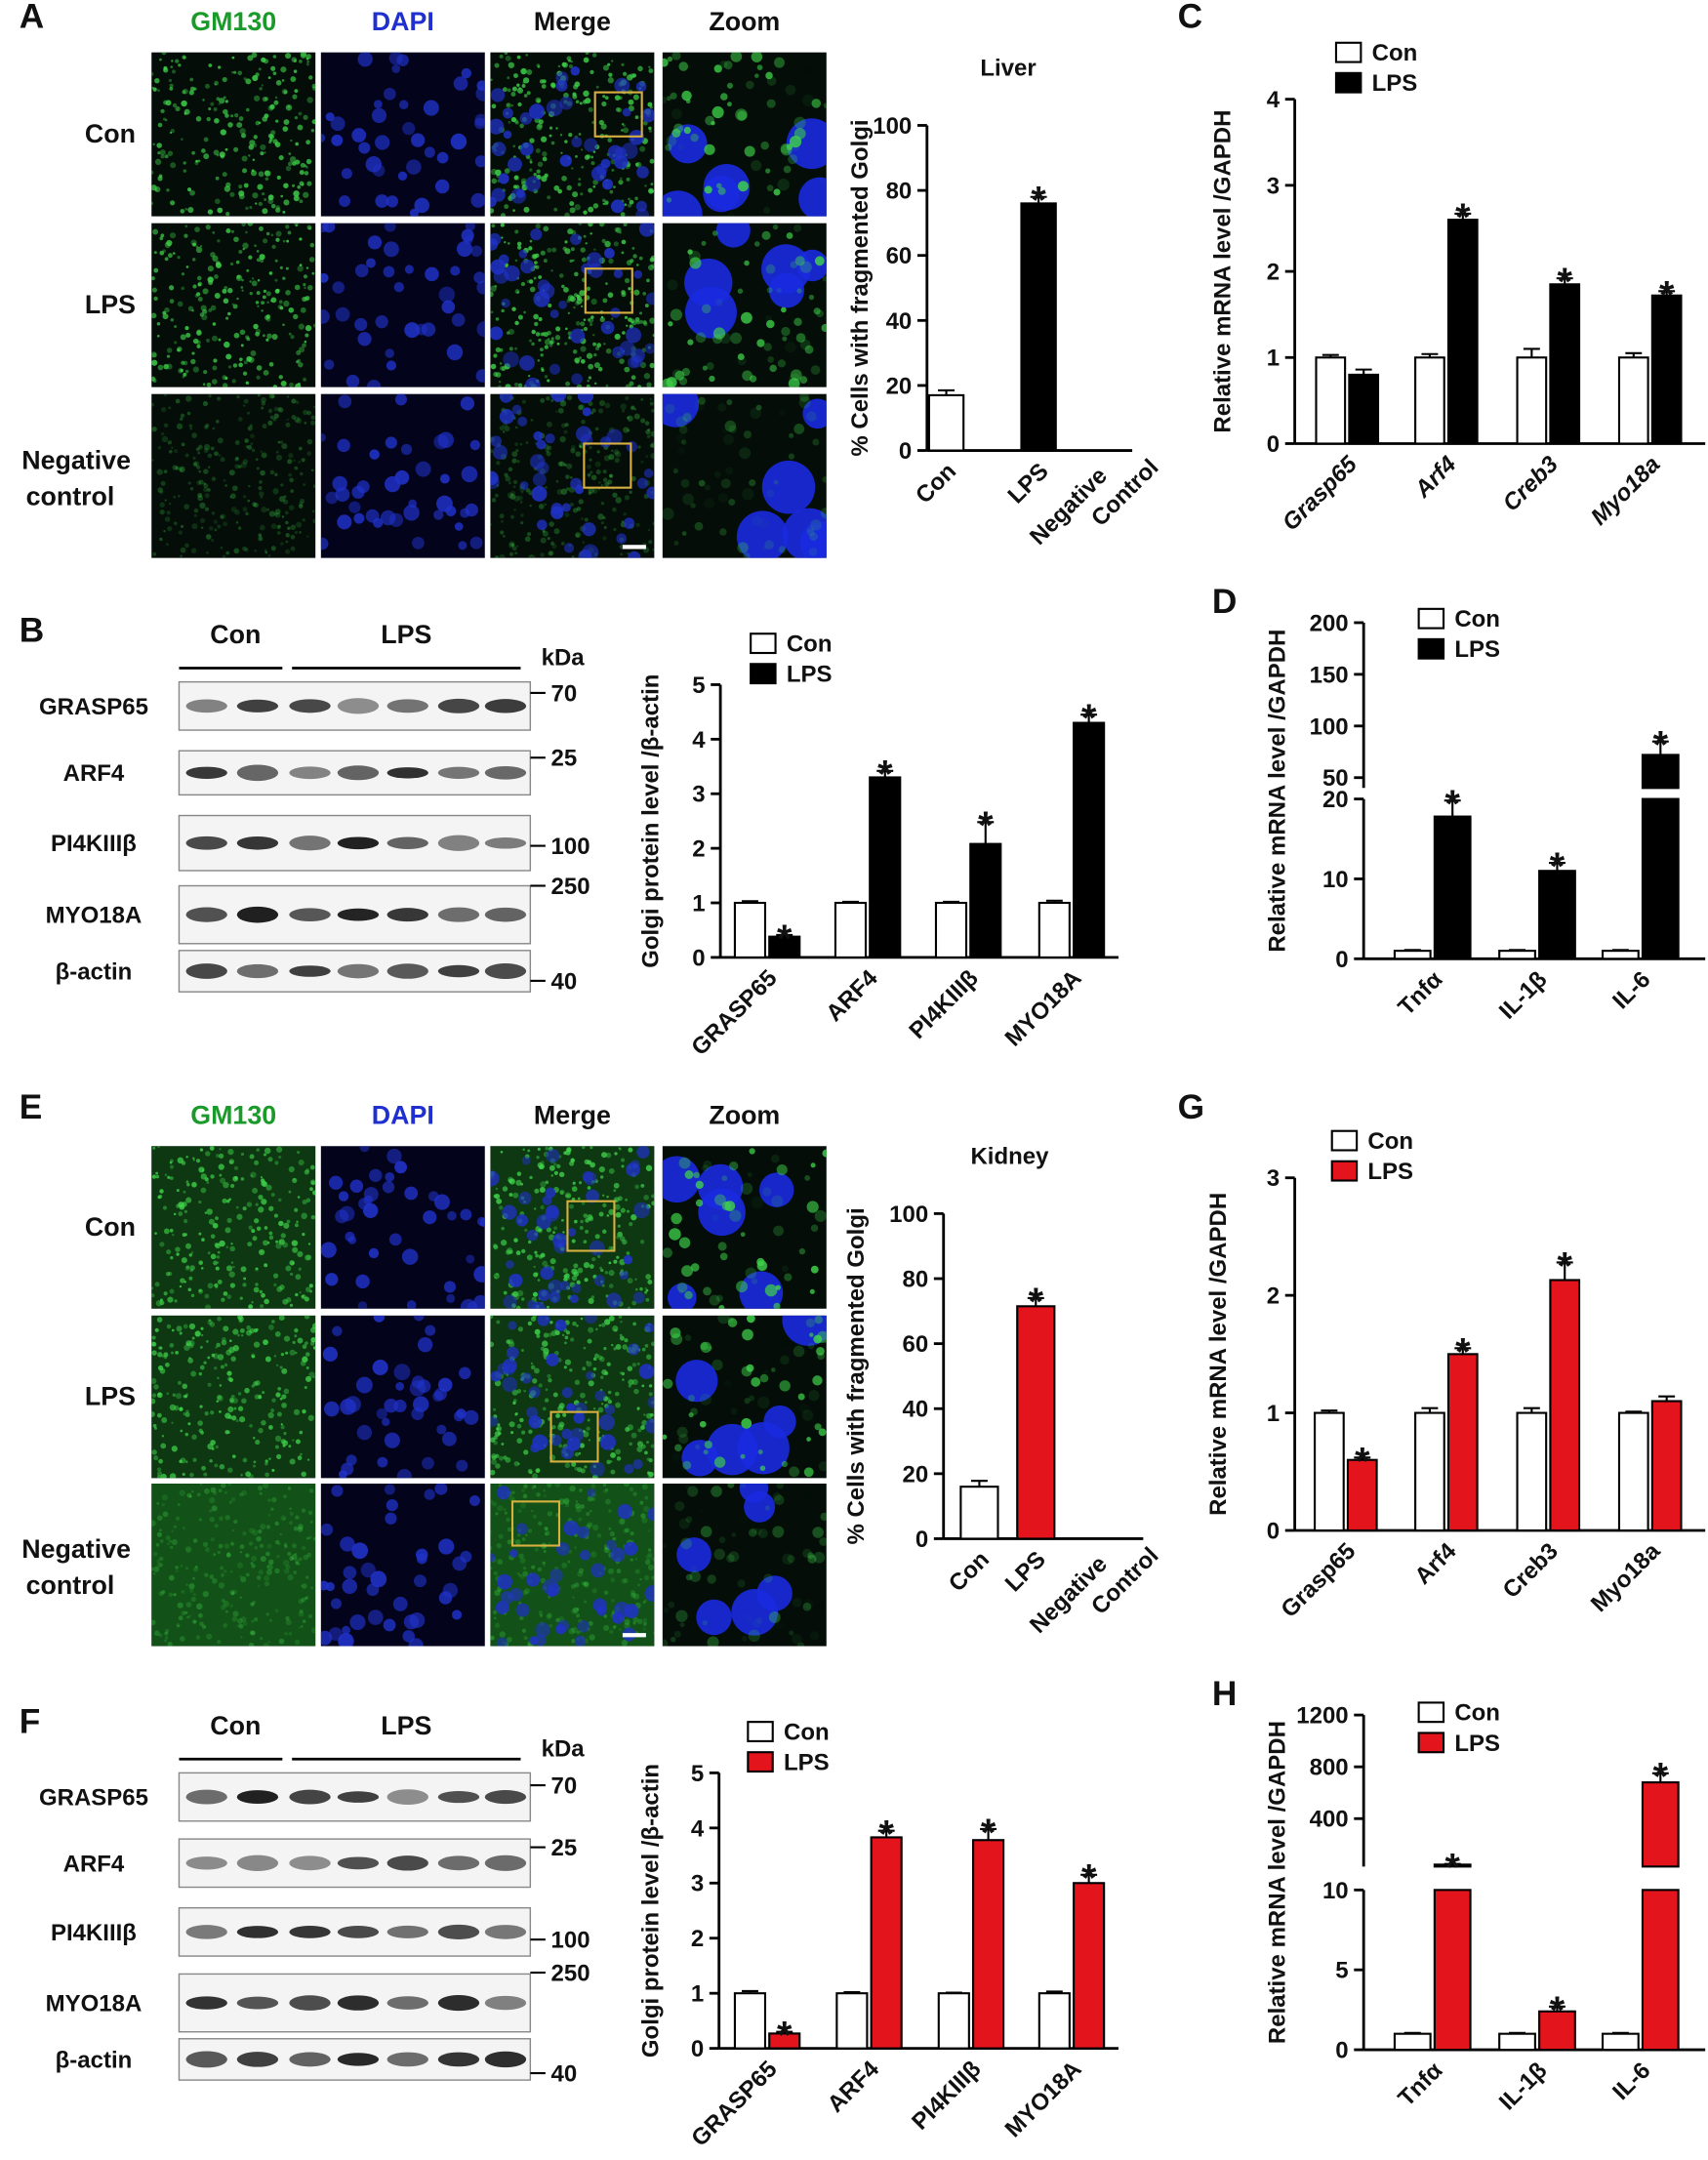  Describe the element at coordinates (1273, 1414) in the screenshot. I see `y-tick-label: 1` at that location.